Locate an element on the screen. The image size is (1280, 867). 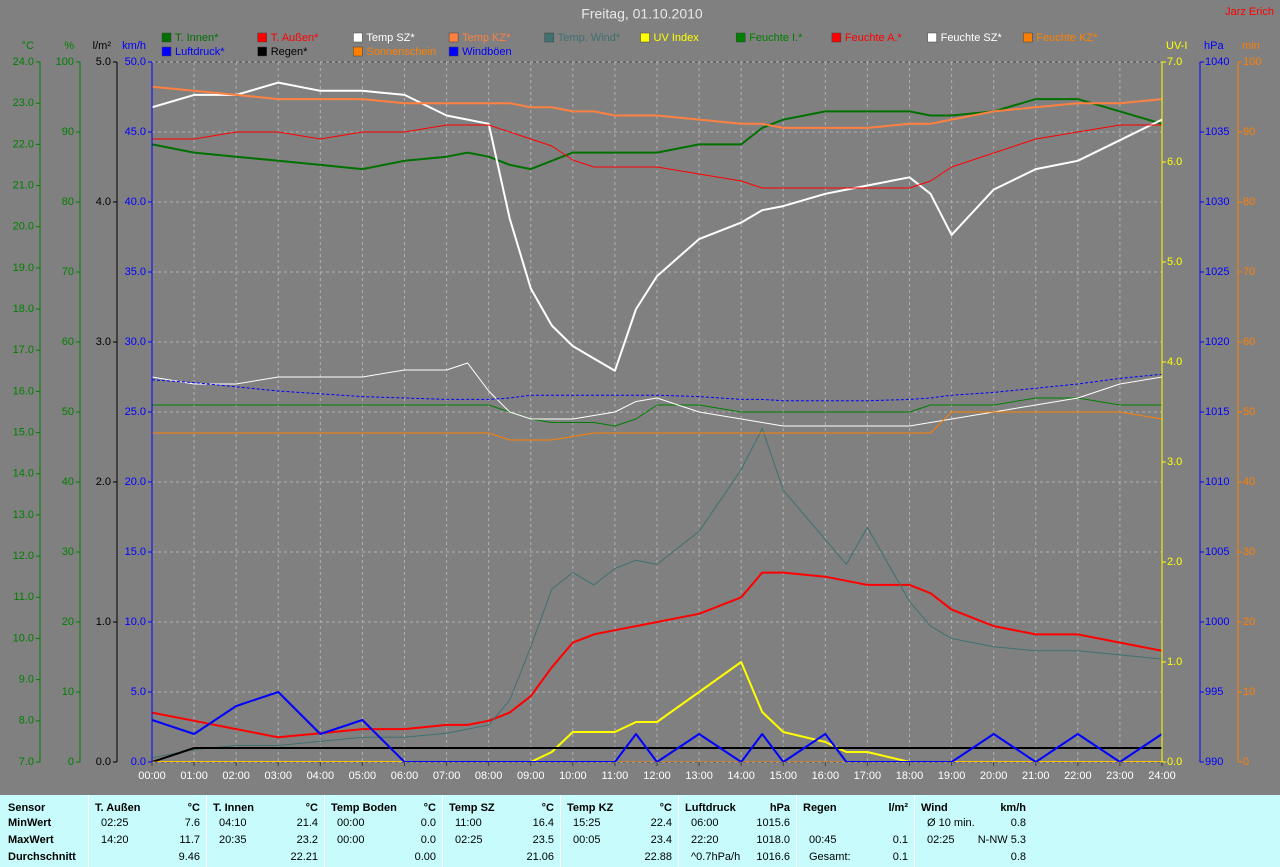
legend-label: UV Index is located at coordinates (677, 38).